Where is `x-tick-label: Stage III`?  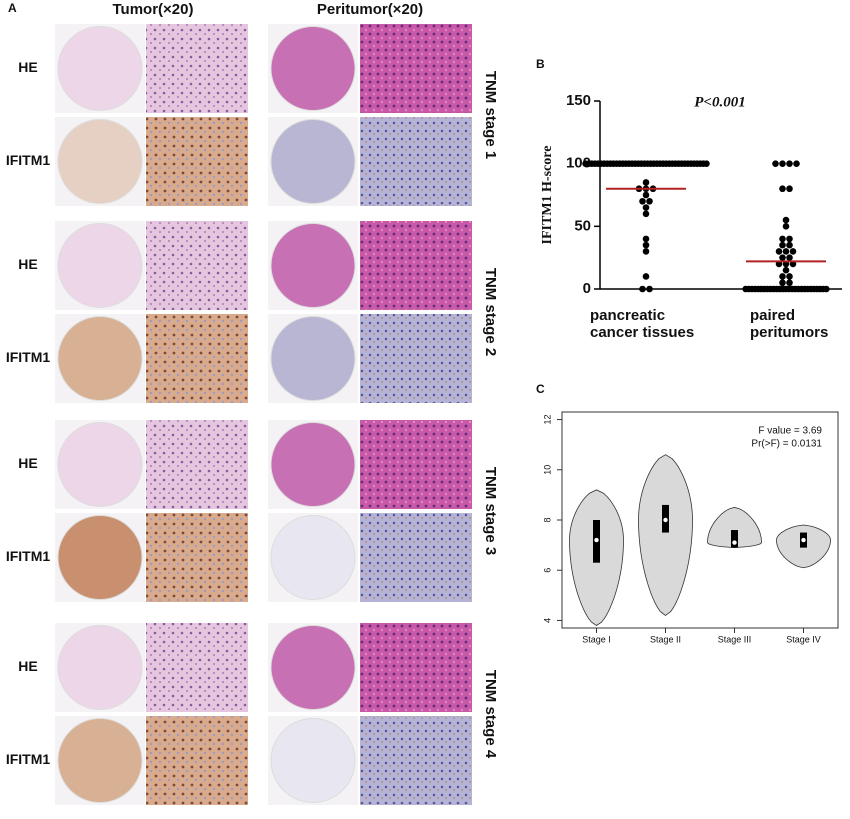
x-tick-label: Stage III is located at coordinates (735, 639).